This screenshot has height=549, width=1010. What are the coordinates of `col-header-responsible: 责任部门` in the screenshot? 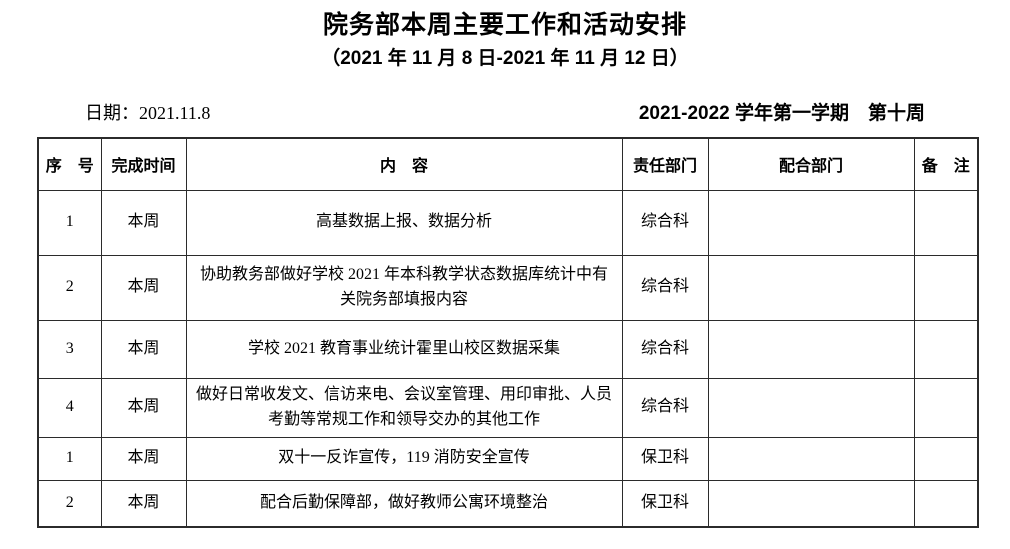 It's located at (665, 164).